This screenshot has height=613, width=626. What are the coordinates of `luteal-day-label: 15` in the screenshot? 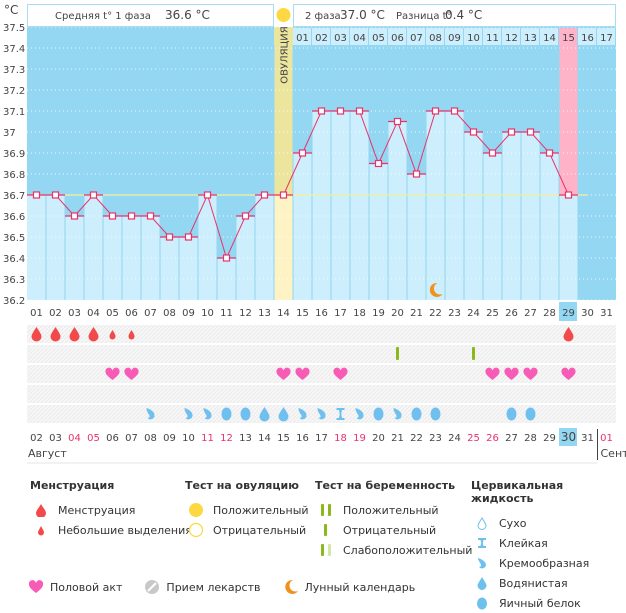 It's located at (568, 38).